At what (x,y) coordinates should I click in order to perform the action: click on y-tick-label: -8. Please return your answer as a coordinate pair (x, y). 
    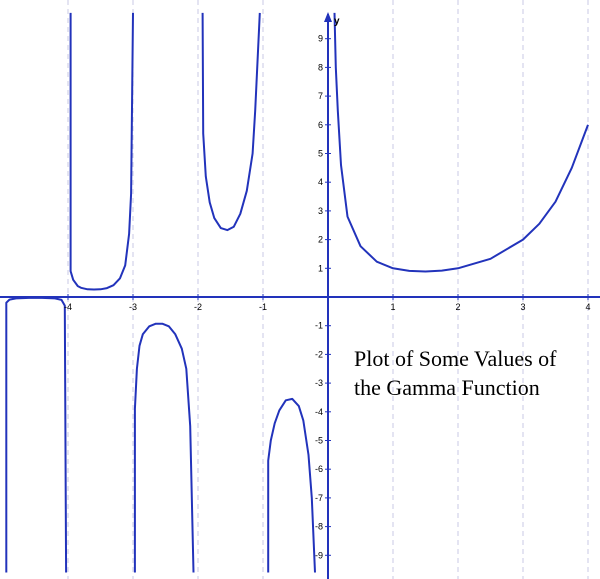
    Looking at the image, I should click on (319, 527).